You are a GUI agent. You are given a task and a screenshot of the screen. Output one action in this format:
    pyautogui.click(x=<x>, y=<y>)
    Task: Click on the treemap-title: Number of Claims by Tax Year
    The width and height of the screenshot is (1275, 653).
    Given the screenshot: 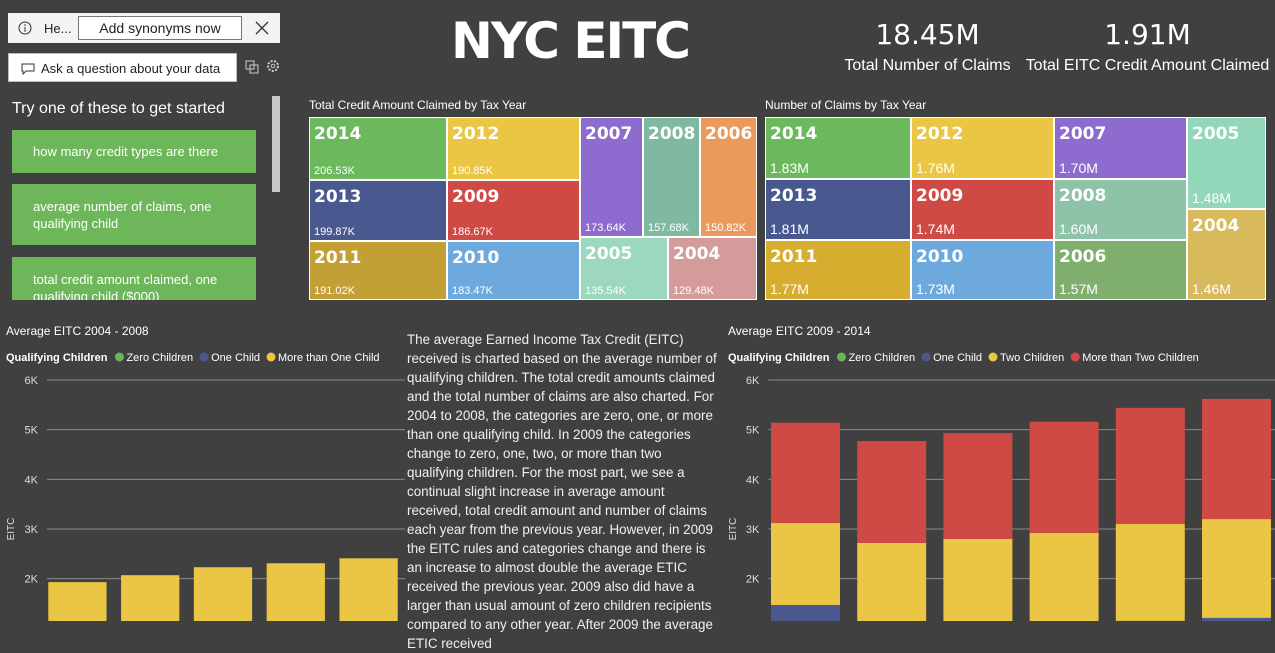 What is the action you would take?
    pyautogui.click(x=845, y=105)
    